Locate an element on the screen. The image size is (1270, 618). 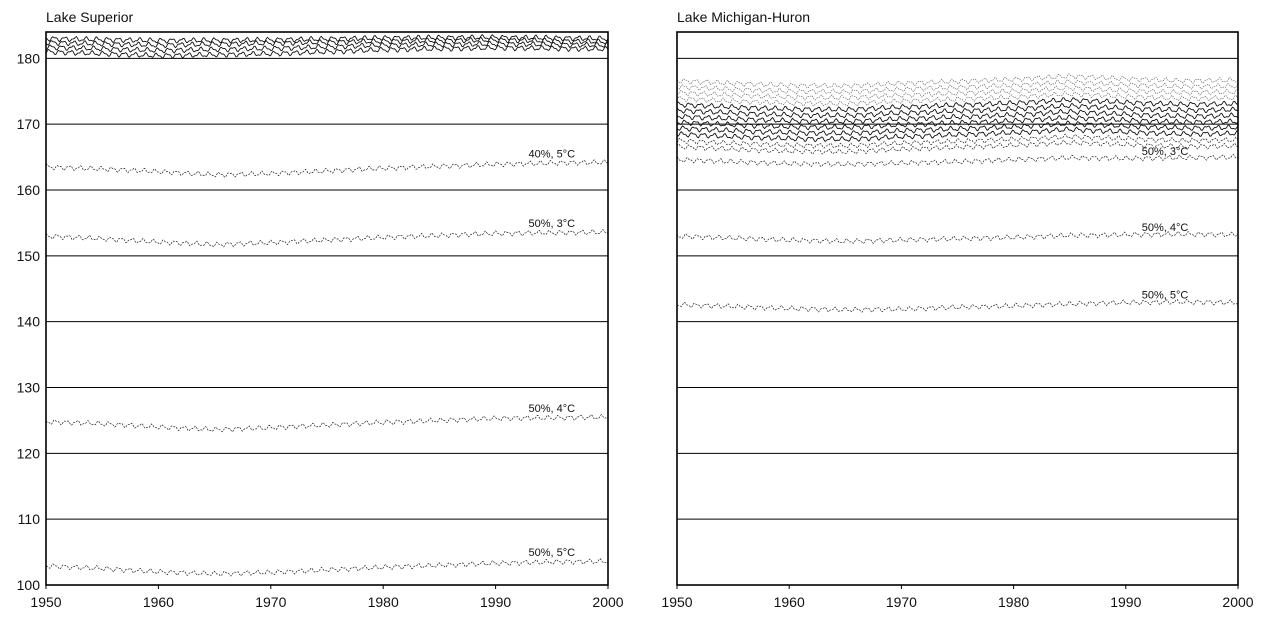
y-tick-label: 110 is located at coordinates (29, 519).